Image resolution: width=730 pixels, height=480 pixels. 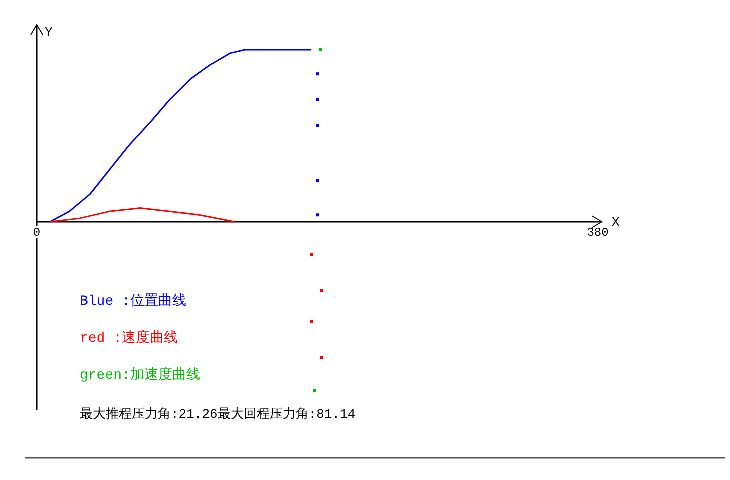 What do you see at coordinates (218, 414) in the screenshot?
I see `text: 最大推程压力角:21.26最大回程压力角:81.14` at bounding box center [218, 414].